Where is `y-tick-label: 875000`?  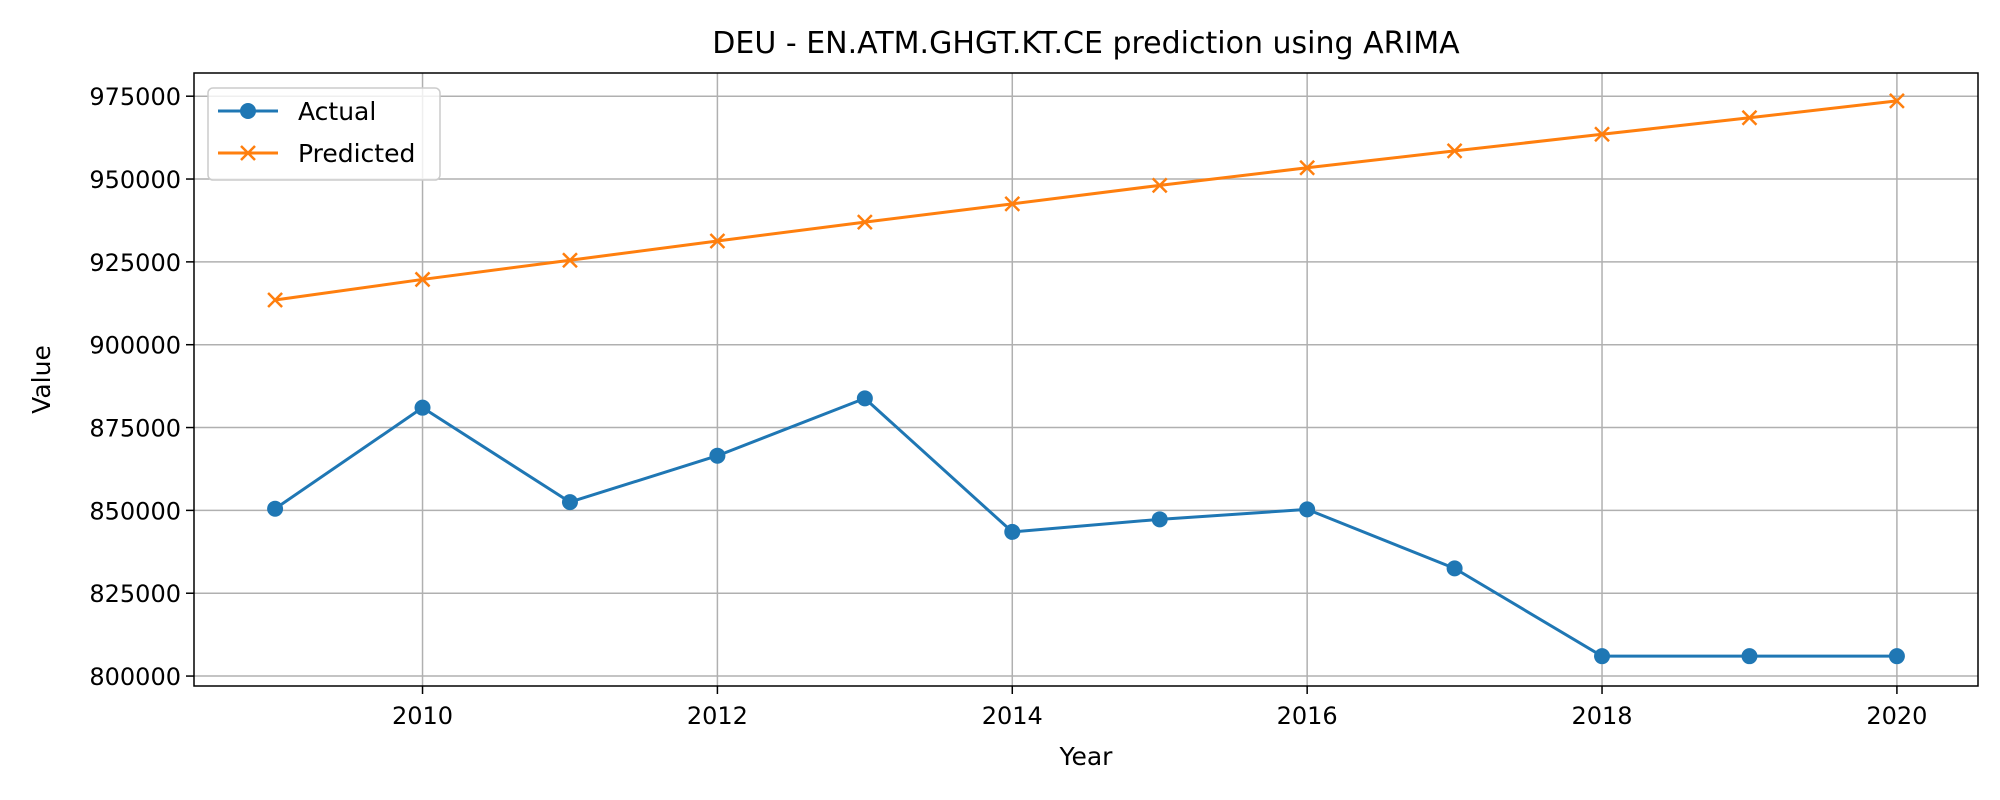 y-tick-label: 875000 is located at coordinates (135, 429).